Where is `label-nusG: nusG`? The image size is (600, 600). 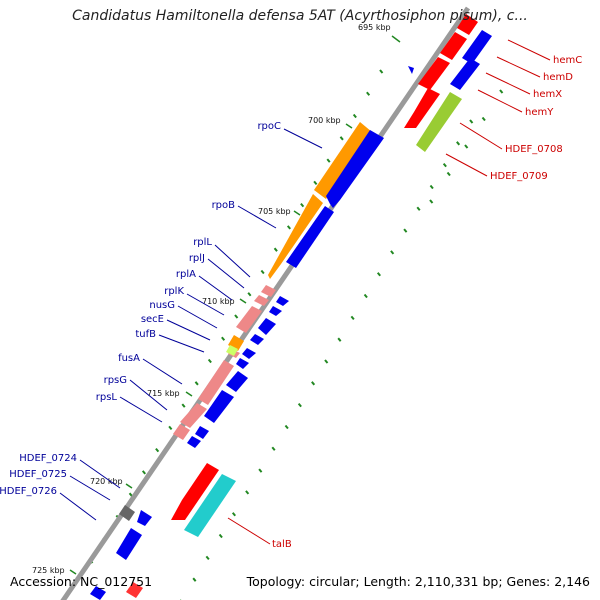 label-nusG: nusG is located at coordinates (162, 305).